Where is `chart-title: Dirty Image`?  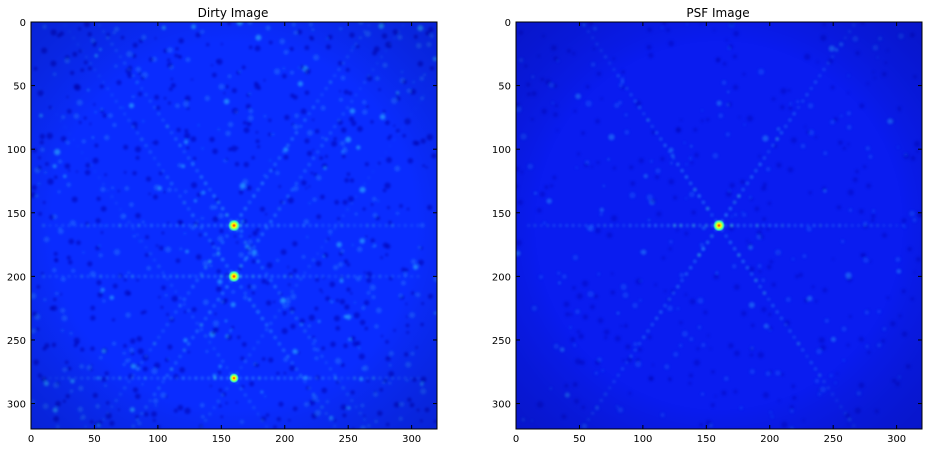 chart-title: Dirty Image is located at coordinates (233, 13).